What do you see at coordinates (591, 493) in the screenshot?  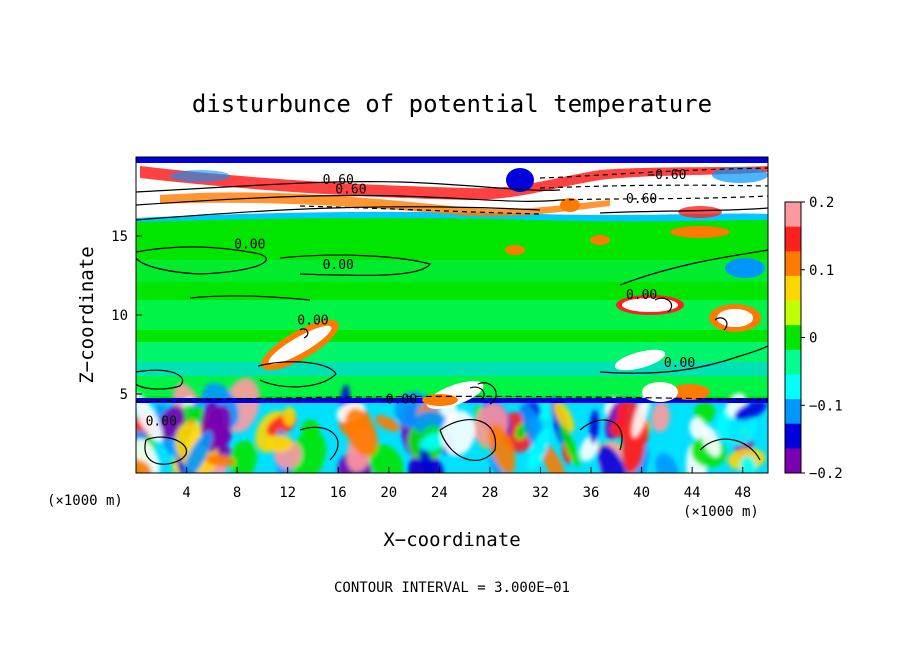 I see `x-tick-label: 36` at bounding box center [591, 493].